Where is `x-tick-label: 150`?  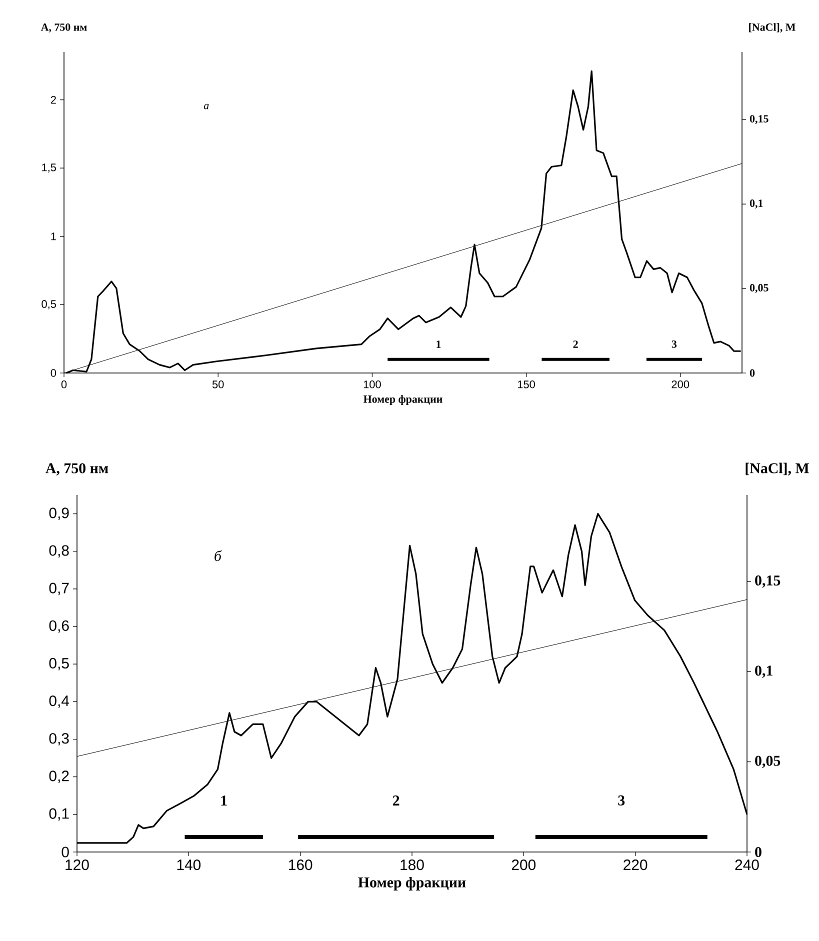
x-tick-label: 150 is located at coordinates (526, 384).